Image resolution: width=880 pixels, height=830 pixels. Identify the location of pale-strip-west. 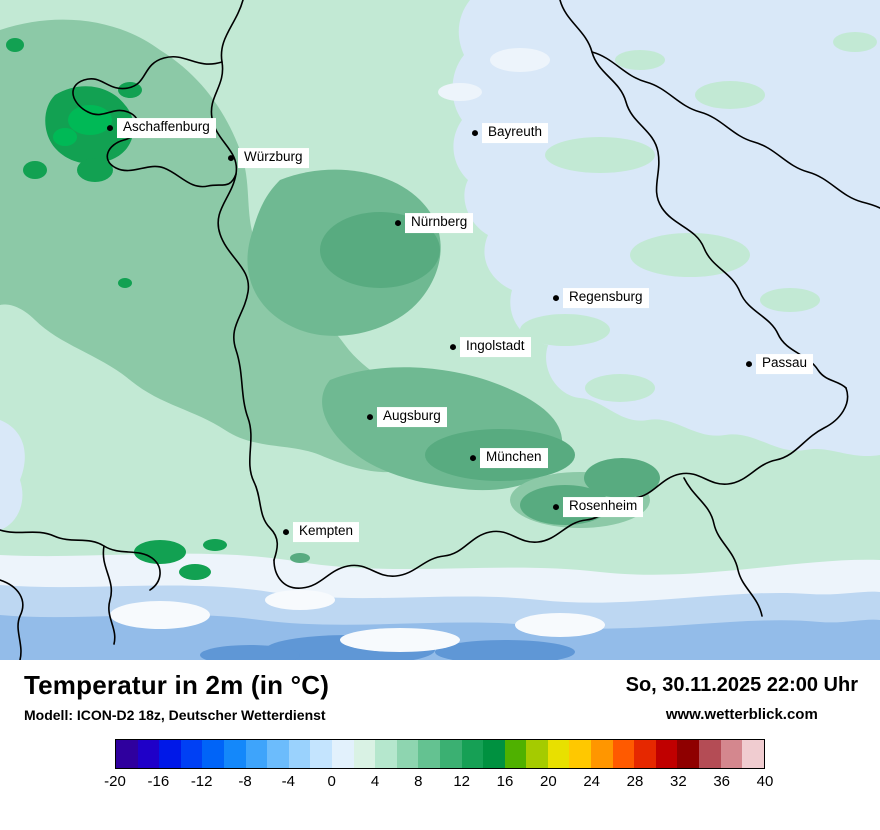
(12, 475).